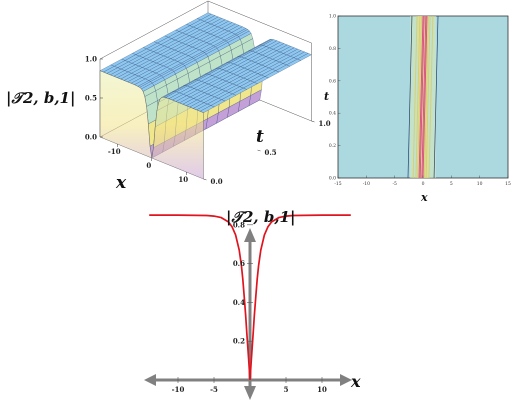 The height and width of the screenshot is (402, 522). Describe the element at coordinates (355, 381) in the screenshot. I see `line-x-label: x` at that location.